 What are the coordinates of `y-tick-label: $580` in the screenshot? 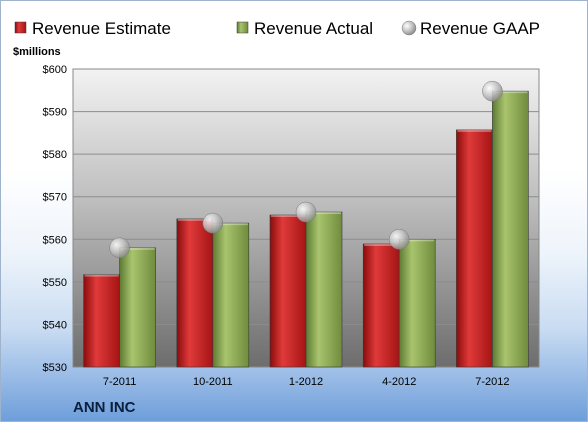 It's located at (55, 155).